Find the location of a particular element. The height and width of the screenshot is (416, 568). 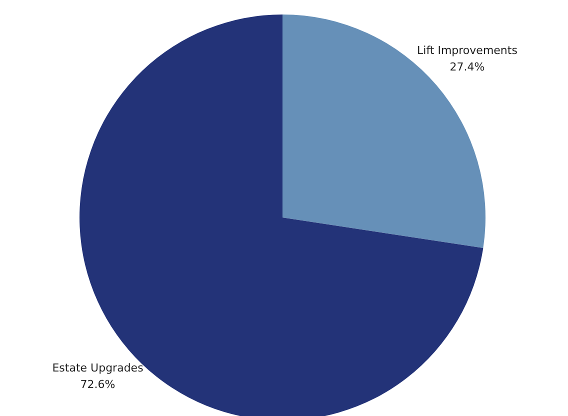

data-label: 72.6% is located at coordinates (98, 385).